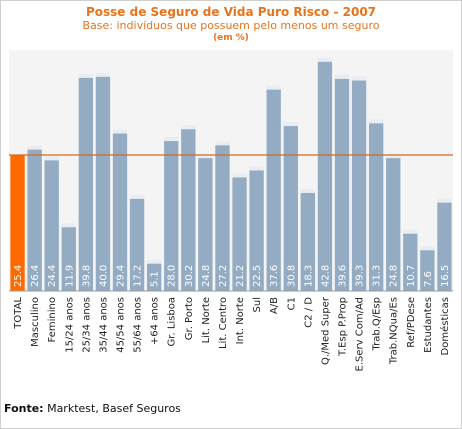 This screenshot has height=429, width=462. Describe the element at coordinates (86, 276) in the screenshot. I see `value-label-4: 39.8` at that location.